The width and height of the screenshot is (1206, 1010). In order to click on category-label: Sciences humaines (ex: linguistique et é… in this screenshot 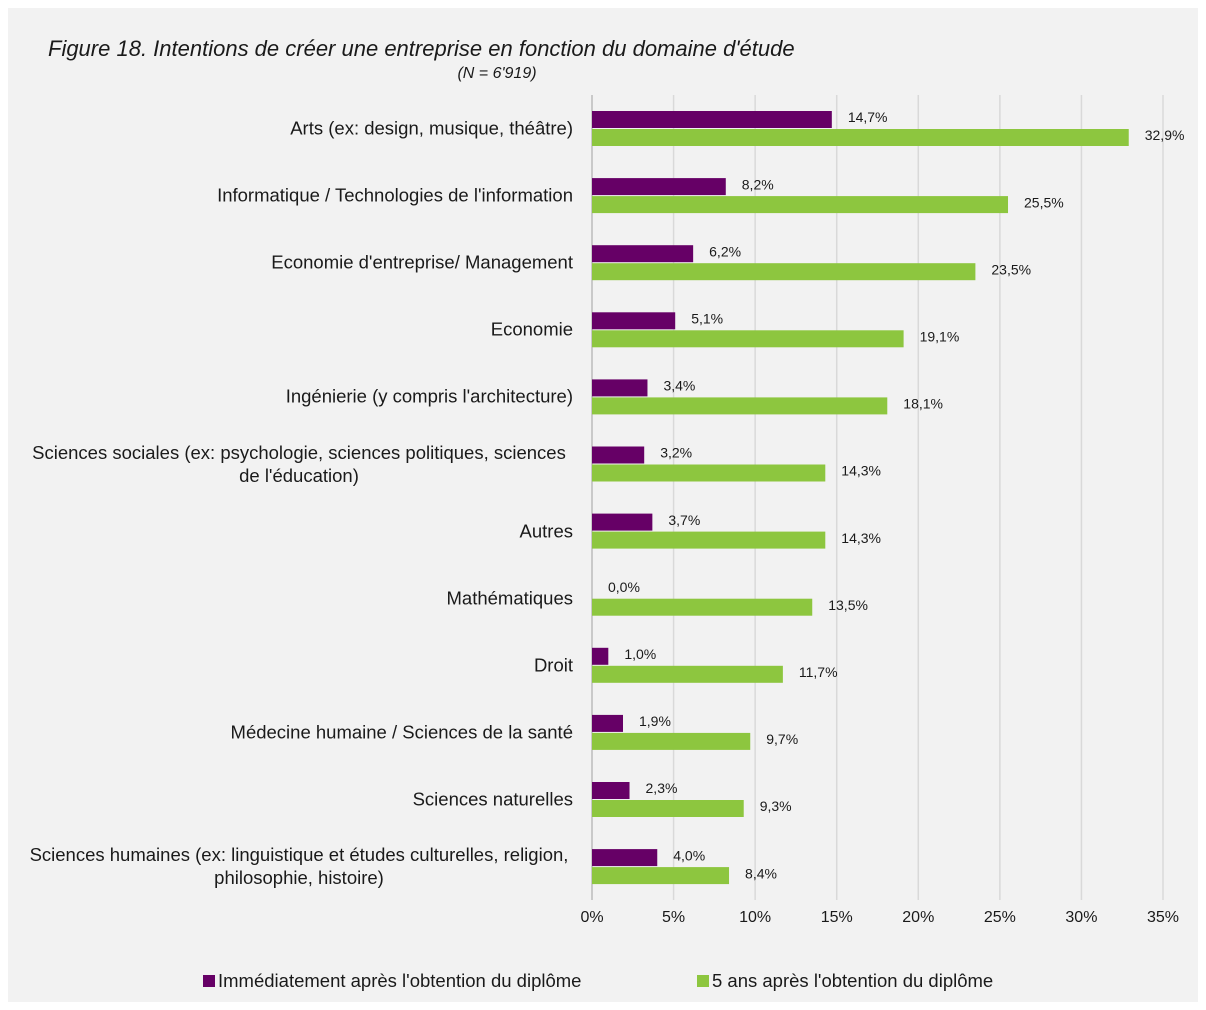, I will do `click(299, 866)`.